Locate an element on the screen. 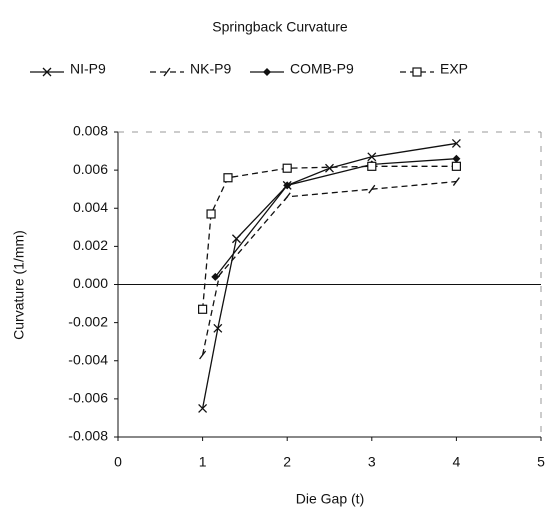  y-tick-label: -0.008 is located at coordinates (88, 436).